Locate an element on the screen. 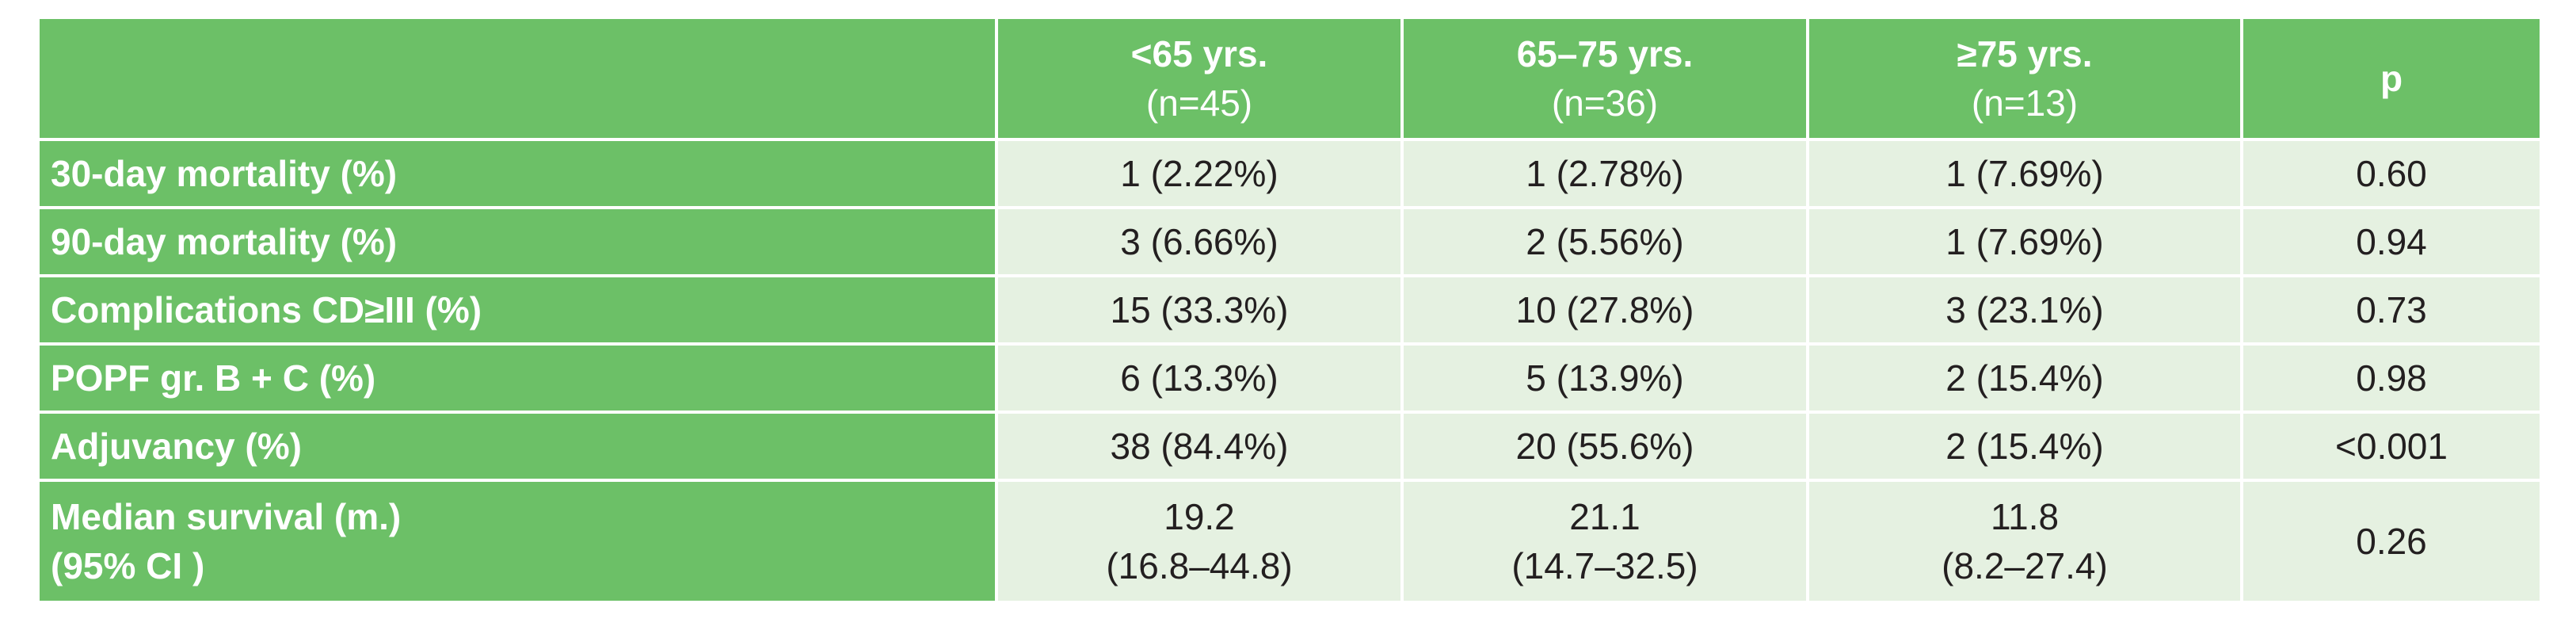  row-label-cell: 30-day mortality (%) is located at coordinates (517, 173).